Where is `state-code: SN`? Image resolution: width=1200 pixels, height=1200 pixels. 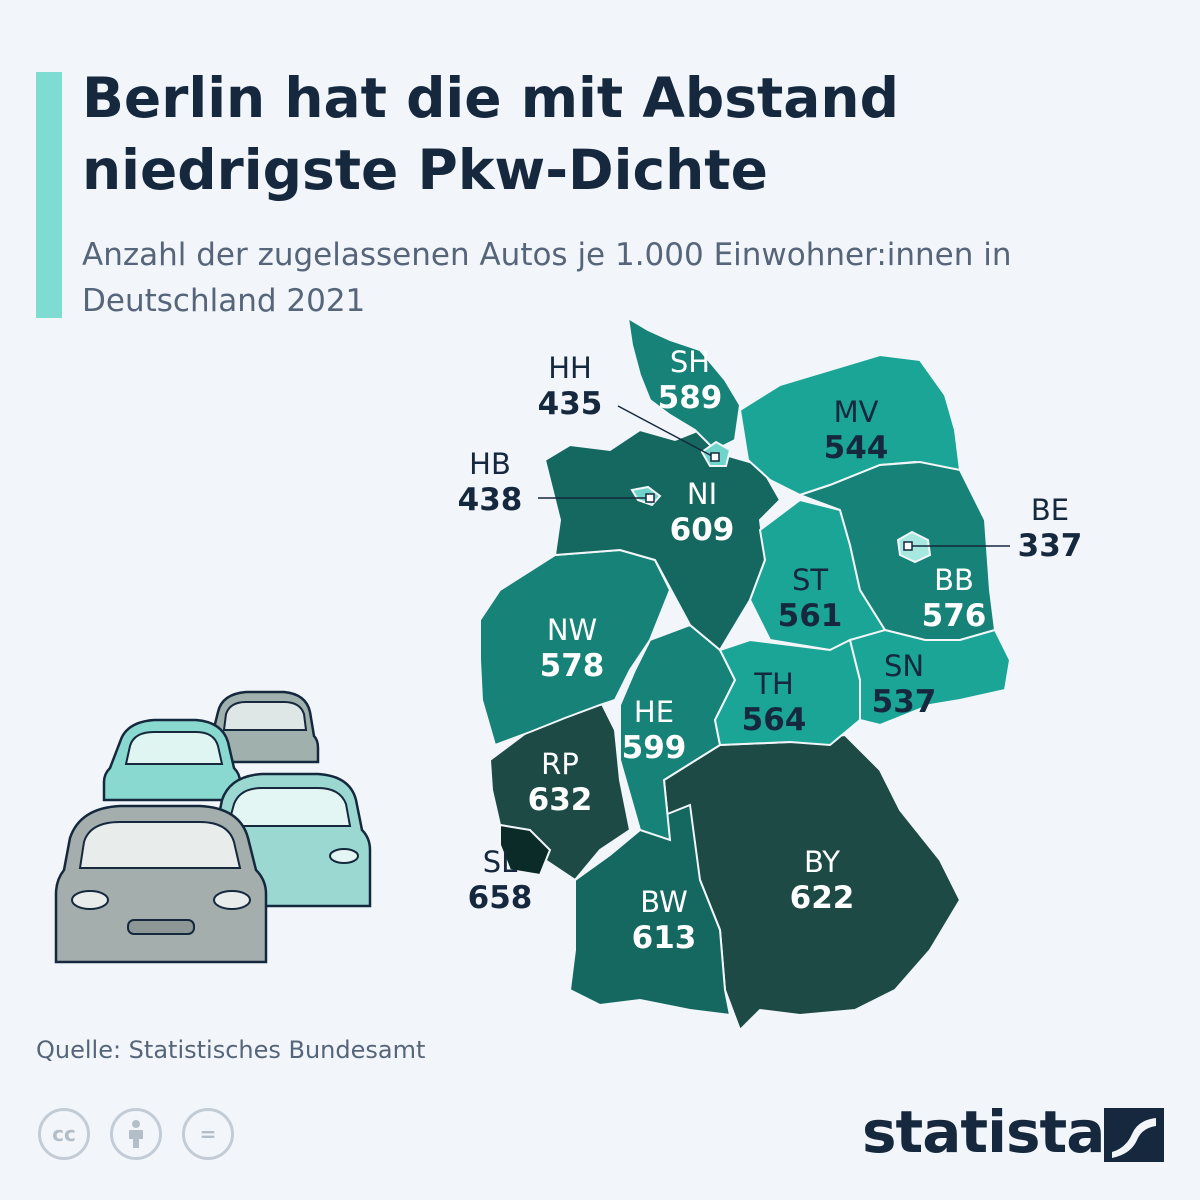
state-code: SN is located at coordinates (904, 666).